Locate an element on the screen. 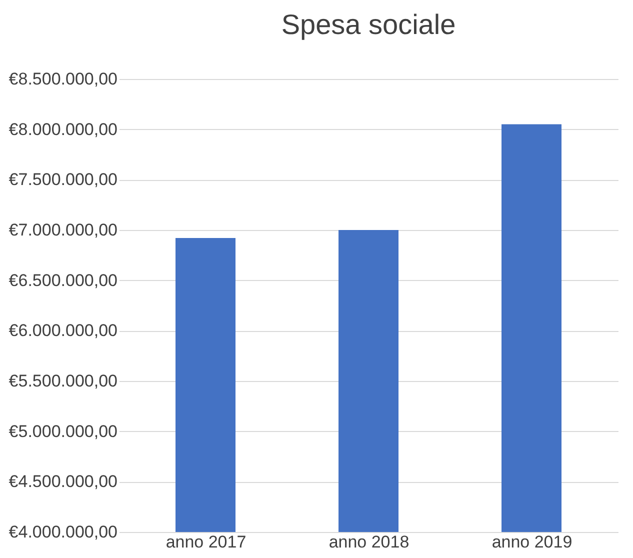 Image resolution: width=633 pixels, height=558 pixels. y-tick-label: €7.500.000,00 is located at coordinates (63, 180).